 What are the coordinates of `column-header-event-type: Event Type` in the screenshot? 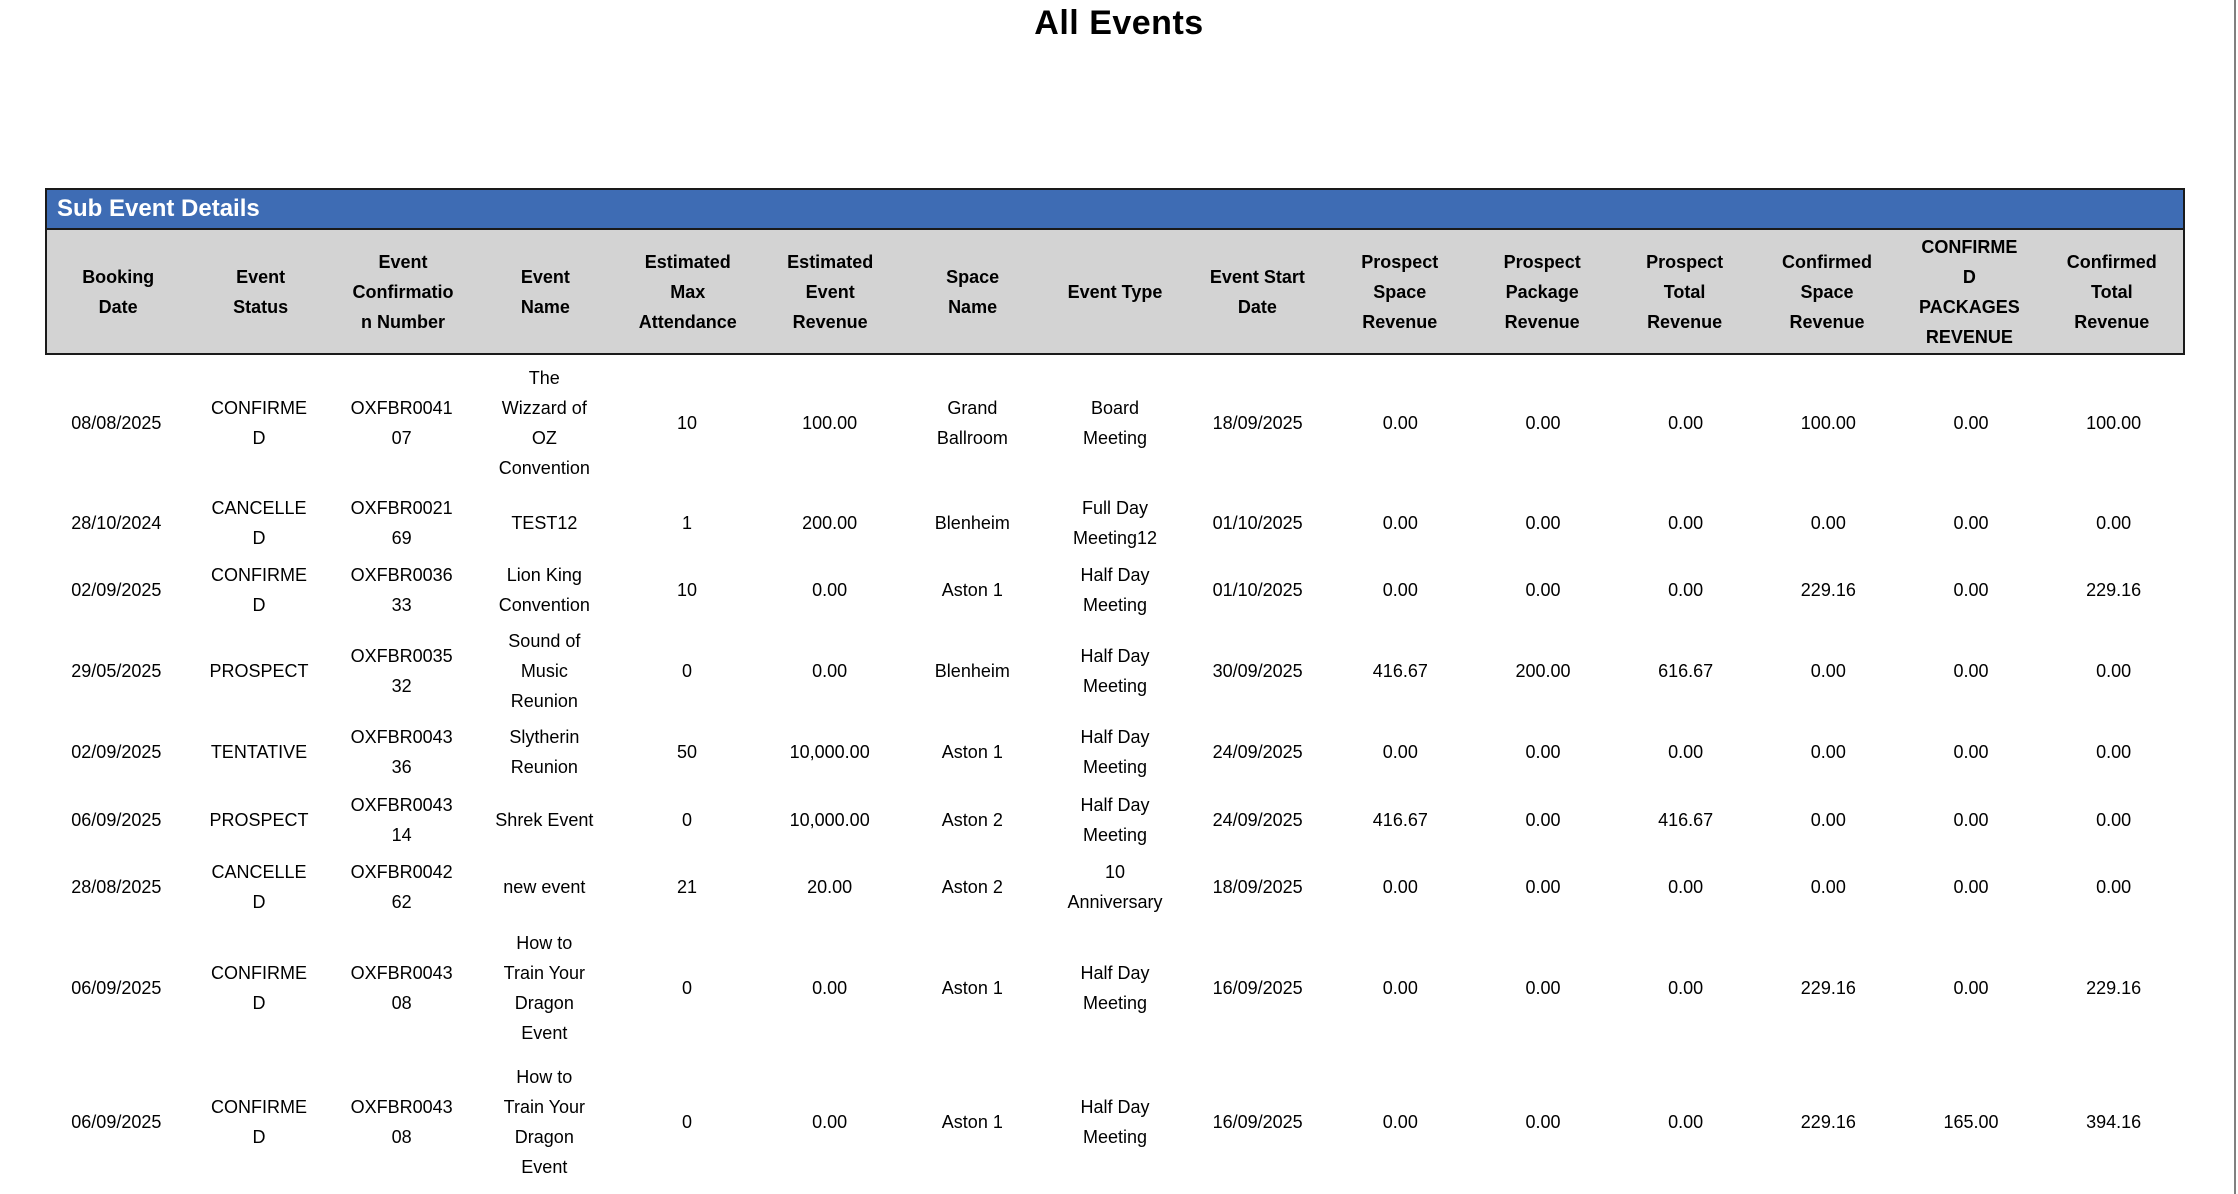 It's located at (1115, 291).